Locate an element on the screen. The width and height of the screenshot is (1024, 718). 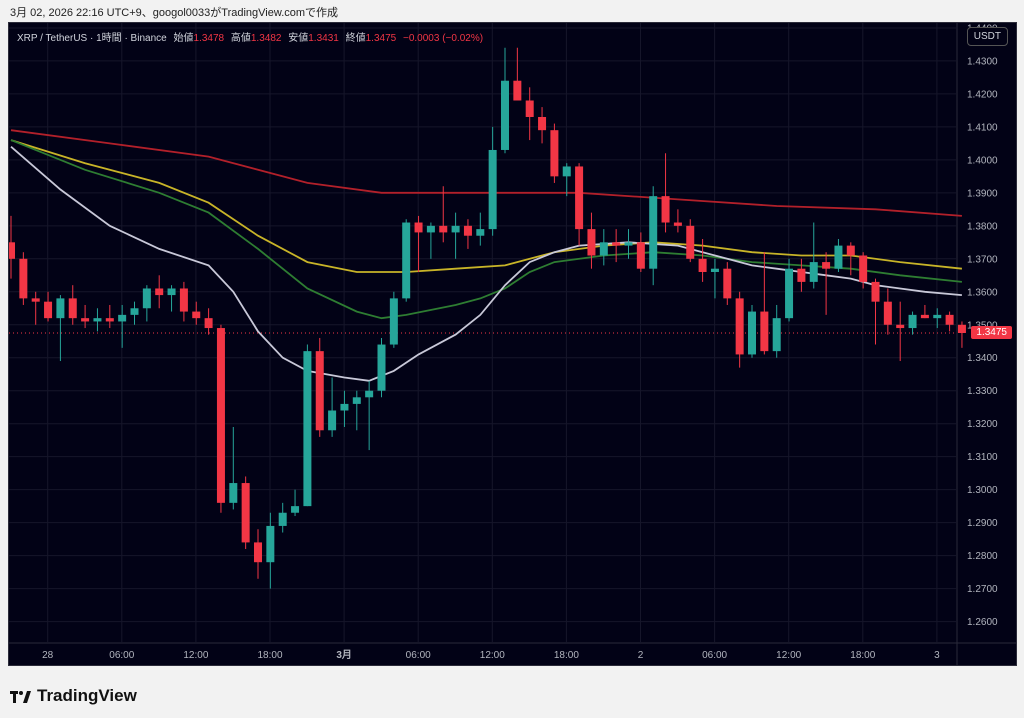
y-tick-label: 1.3000 is located at coordinates (982, 490).